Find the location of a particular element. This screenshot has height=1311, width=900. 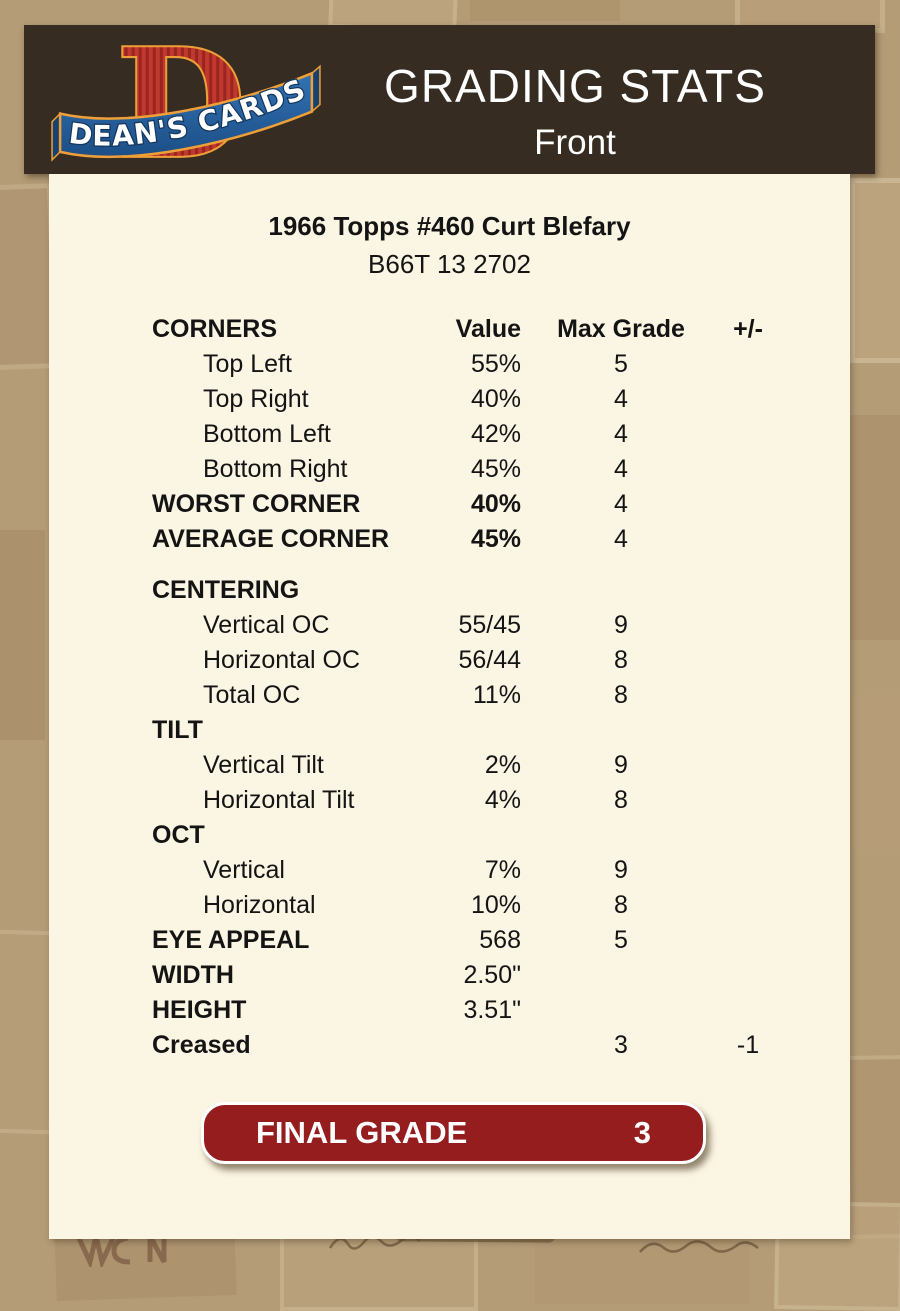

table-row: TILT is located at coordinates (472, 730).